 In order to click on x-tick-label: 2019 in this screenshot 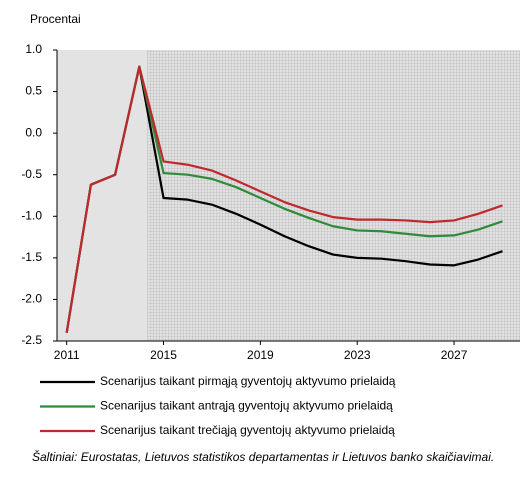, I will do `click(260, 355)`.